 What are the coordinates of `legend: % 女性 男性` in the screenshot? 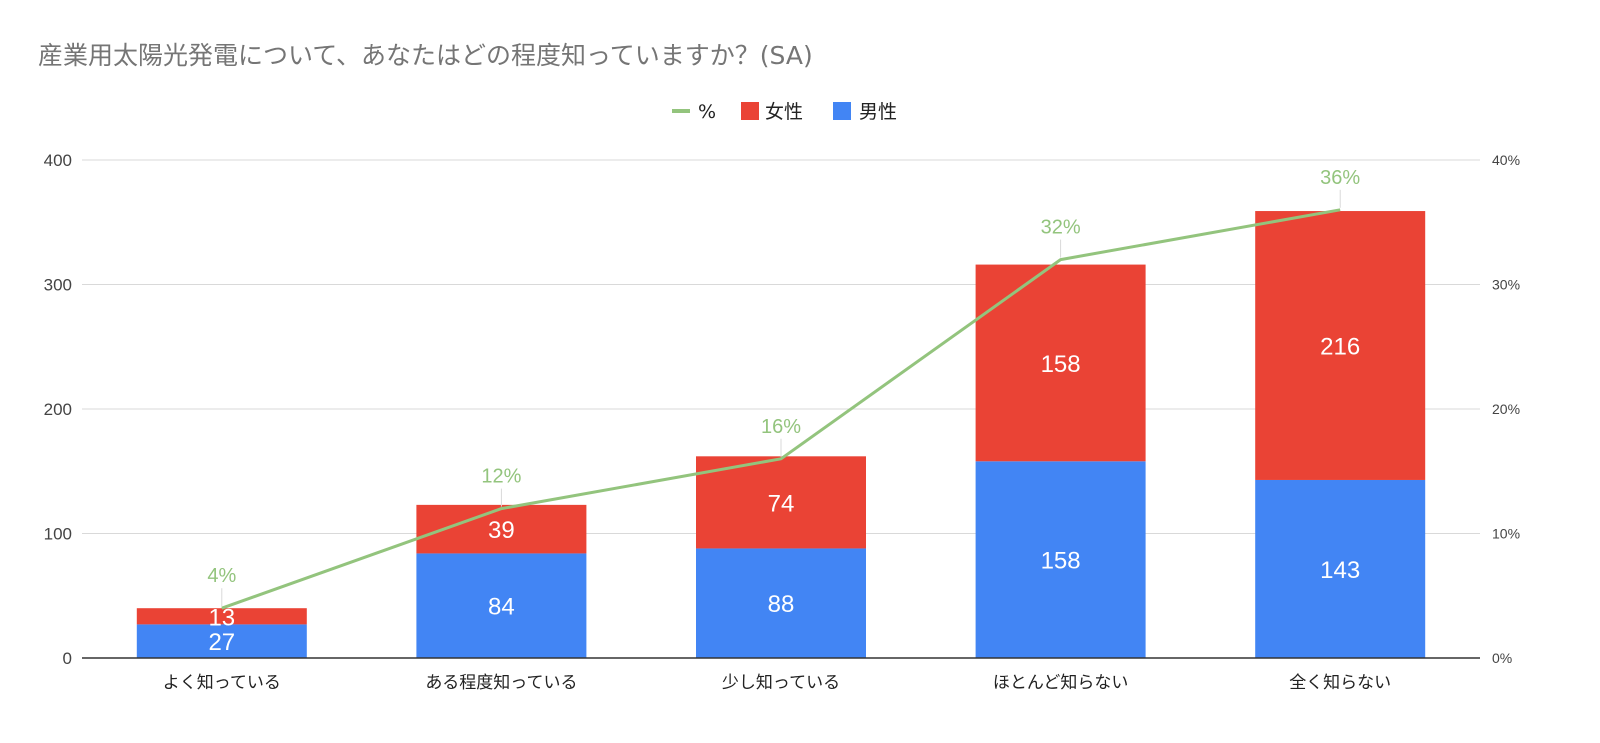 It's located at (784, 112).